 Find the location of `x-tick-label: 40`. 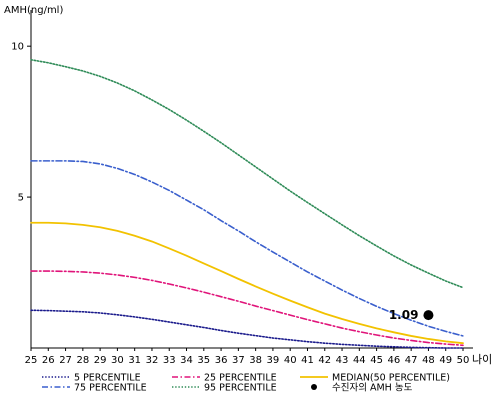

x-tick-label: 40 is located at coordinates (290, 360).